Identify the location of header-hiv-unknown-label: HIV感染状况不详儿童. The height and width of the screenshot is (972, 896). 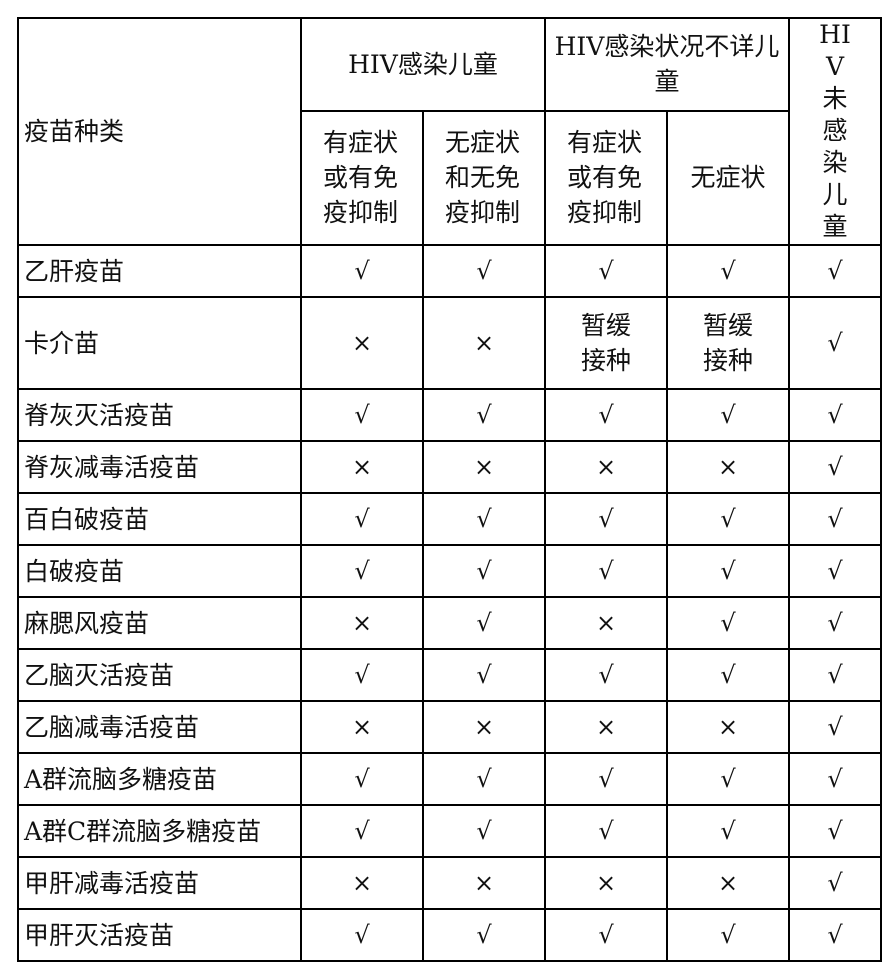
(667, 64).